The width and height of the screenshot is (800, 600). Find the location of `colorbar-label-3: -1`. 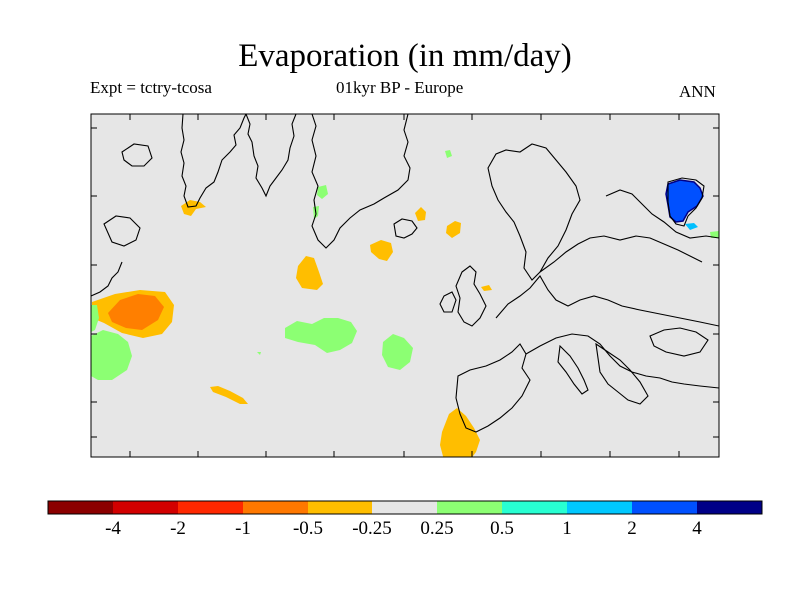

colorbar-label-3: -1 is located at coordinates (243, 528).